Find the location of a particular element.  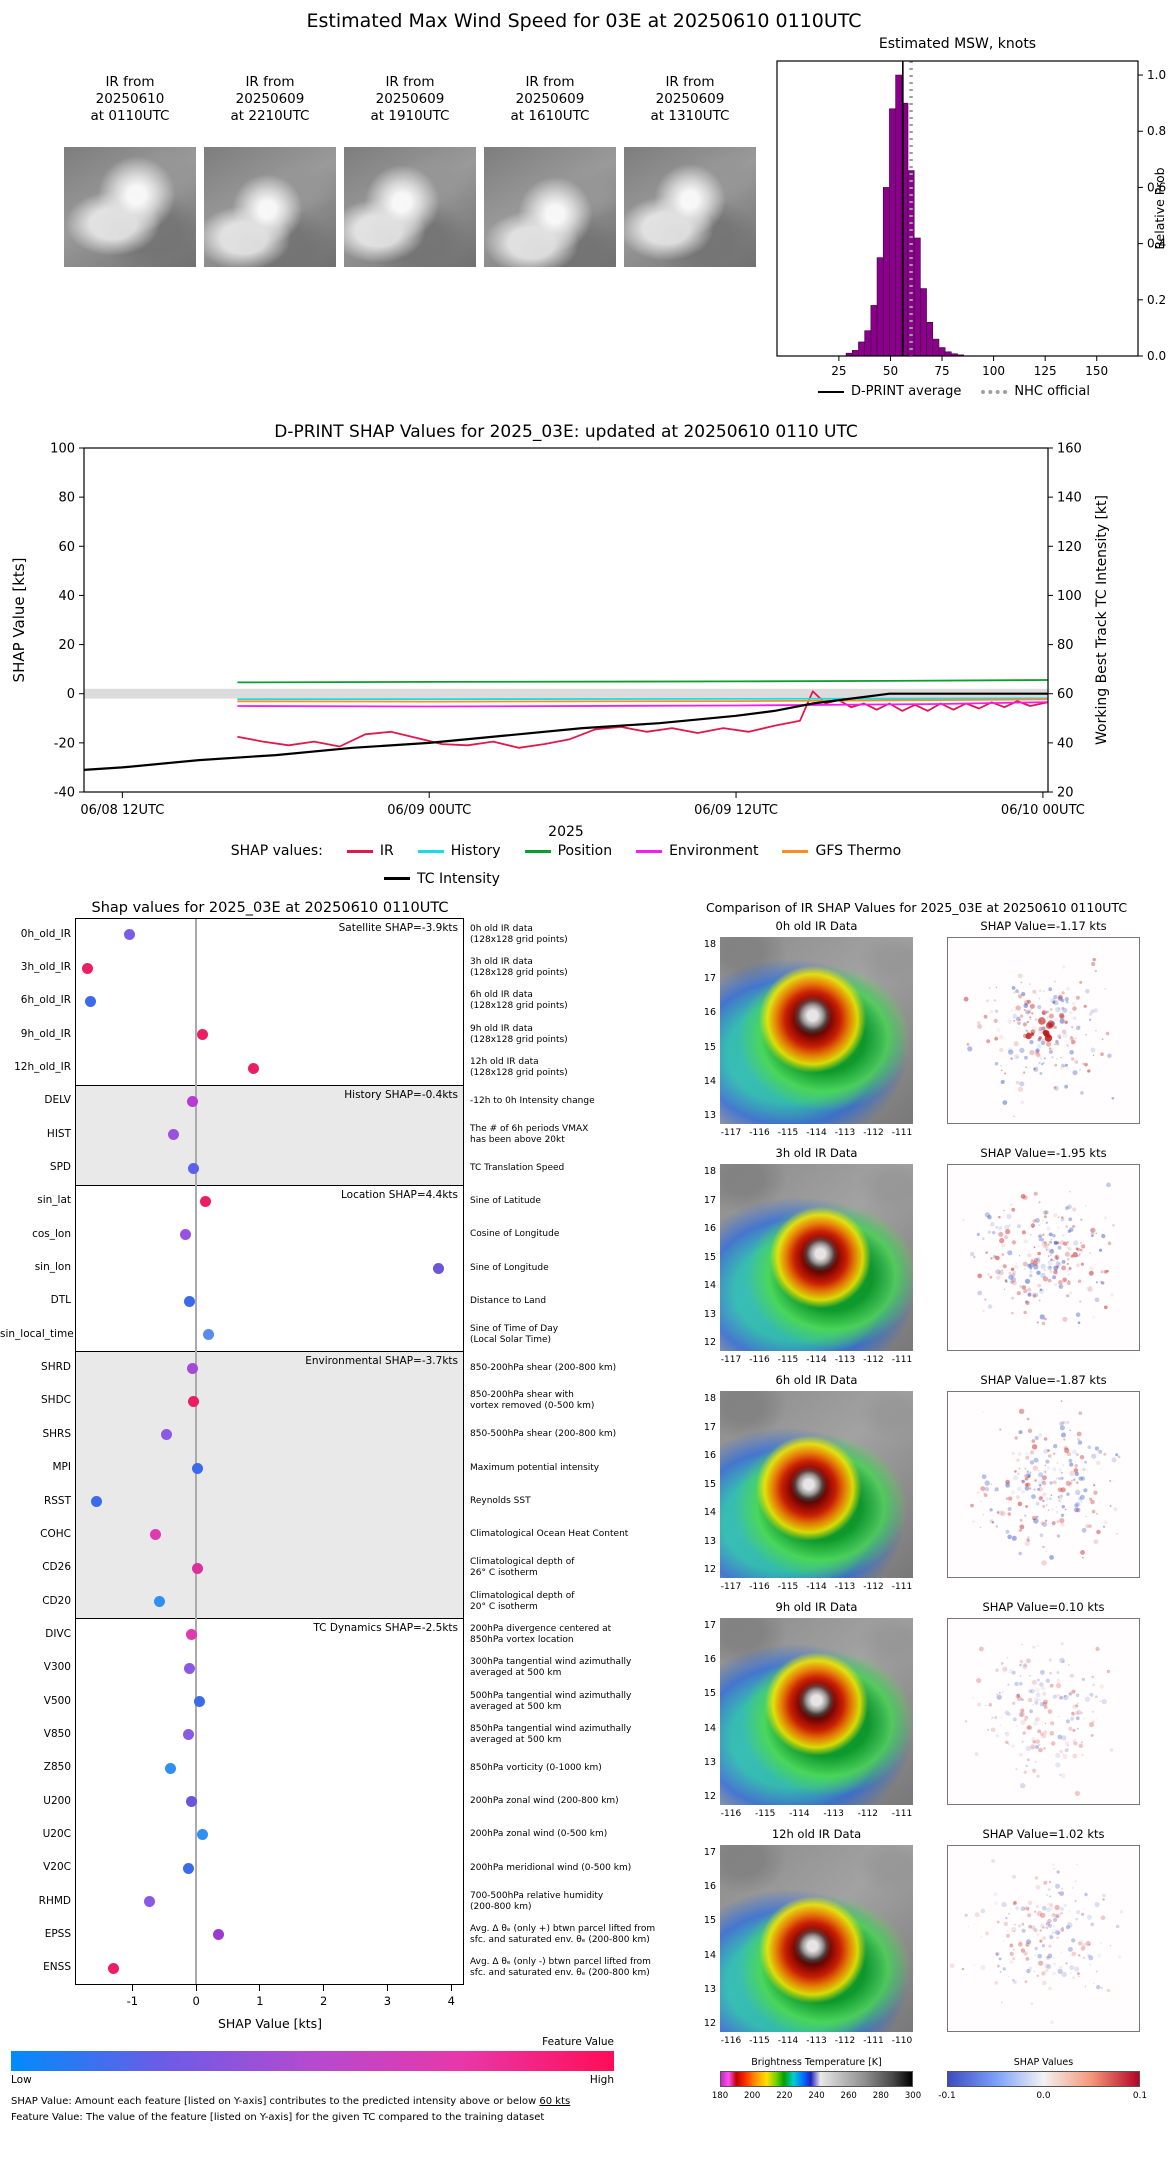

zero-band is located at coordinates (566, 693).